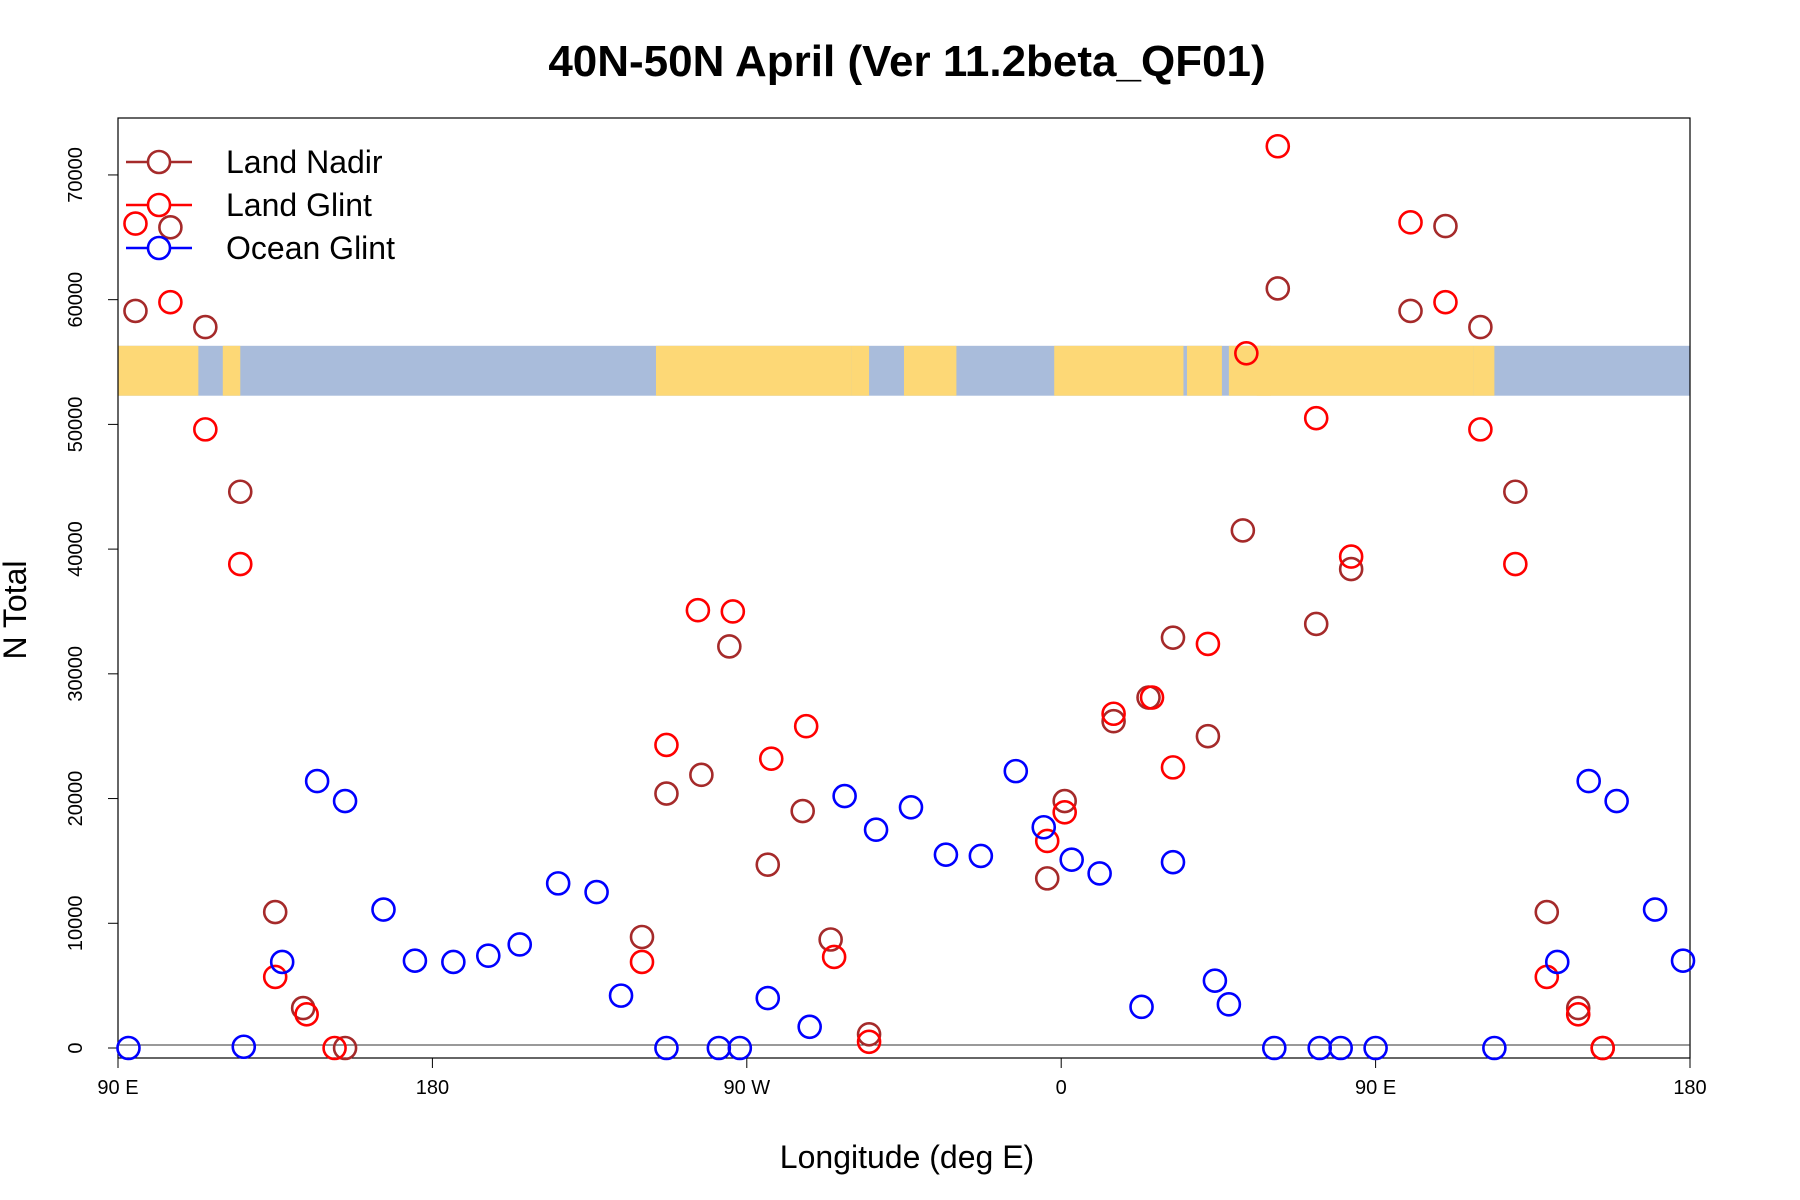  Describe the element at coordinates (907, 1157) in the screenshot. I see `x-axis-title: Longitude (deg E)` at that location.